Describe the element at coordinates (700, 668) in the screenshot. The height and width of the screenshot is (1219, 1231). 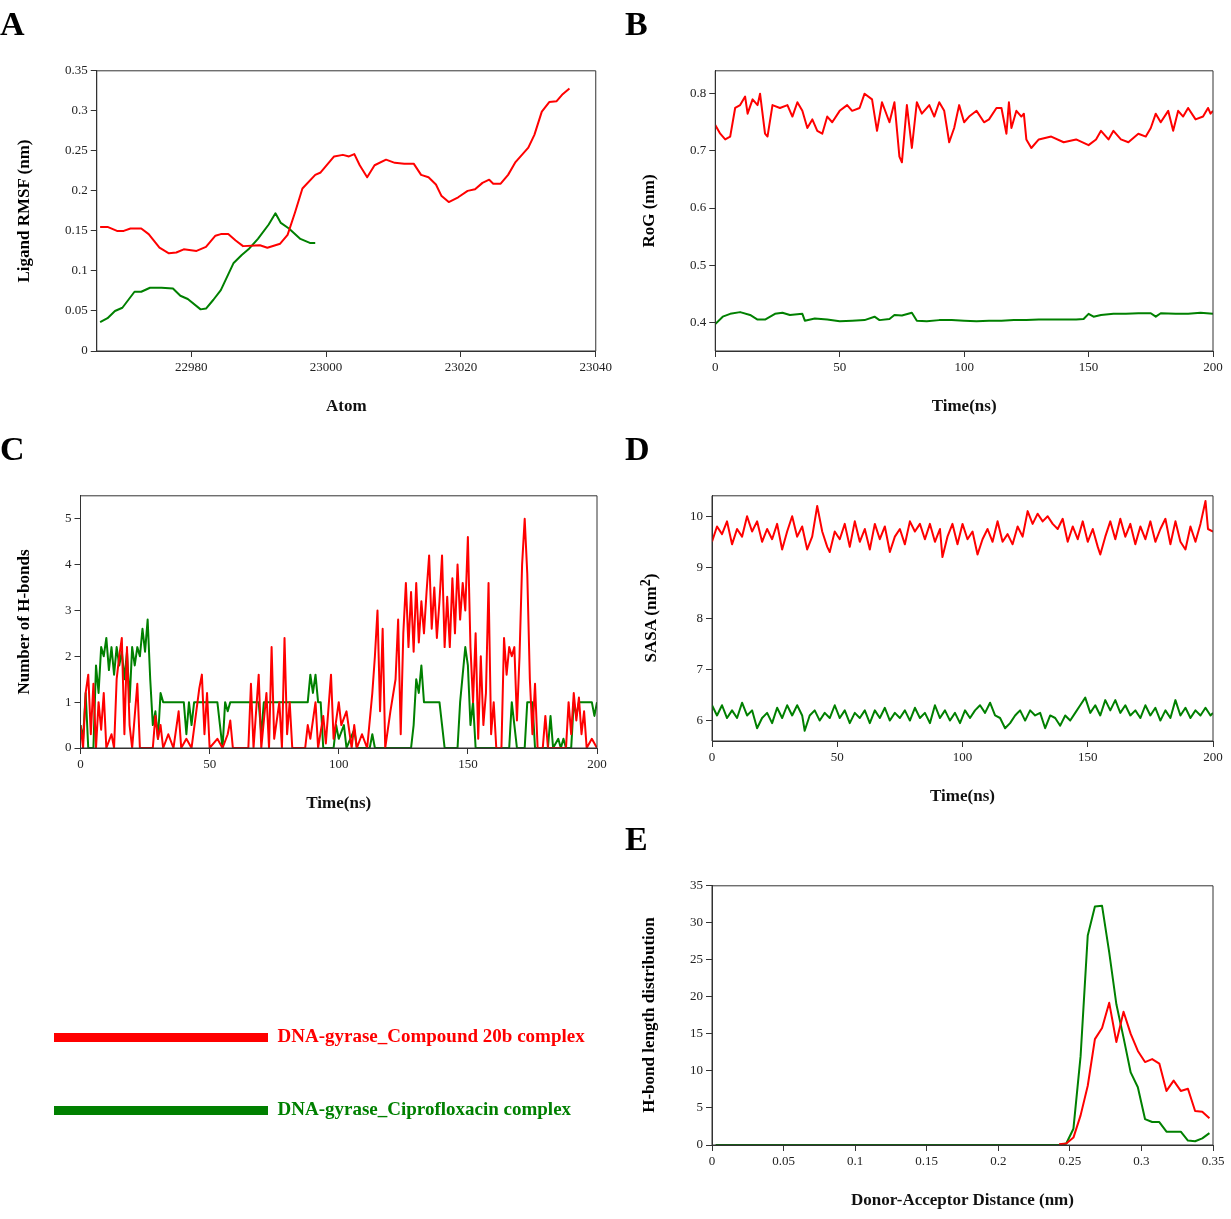
I see `y-tick-label: 7` at that location.